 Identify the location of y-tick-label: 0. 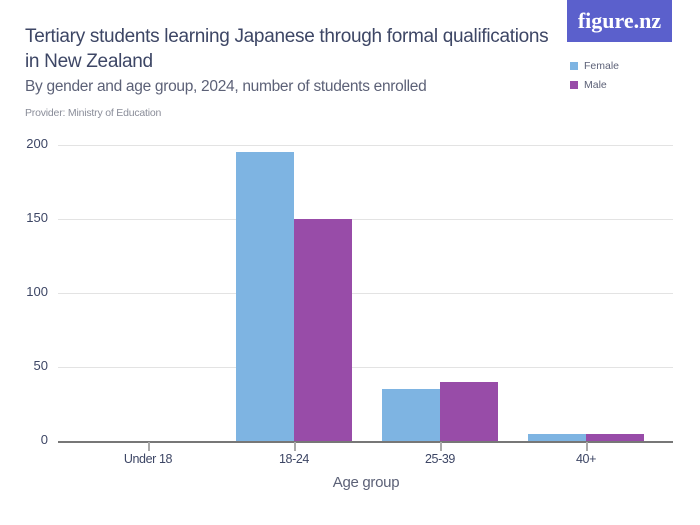
(44, 439).